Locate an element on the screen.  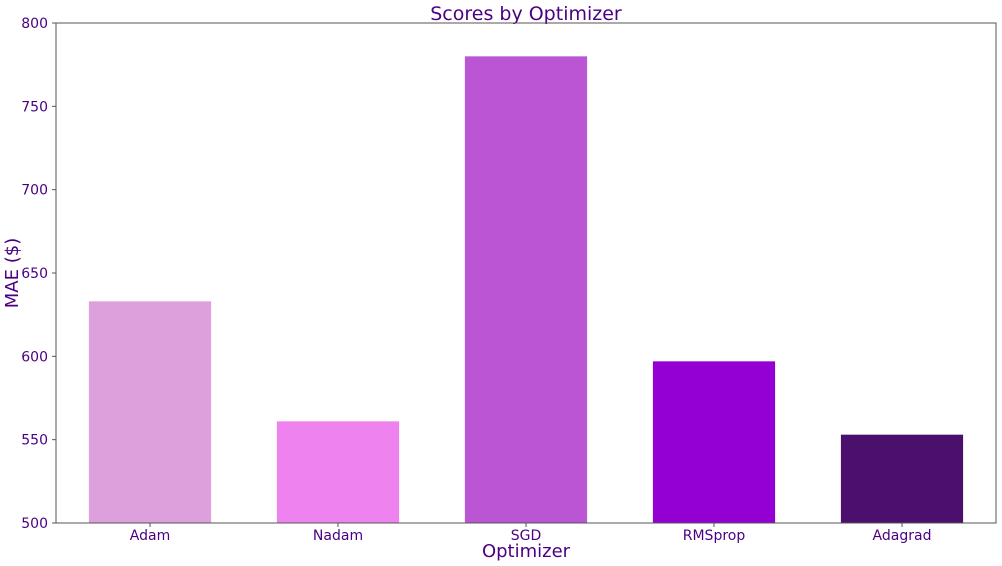
bar-adam is located at coordinates (150, 412).